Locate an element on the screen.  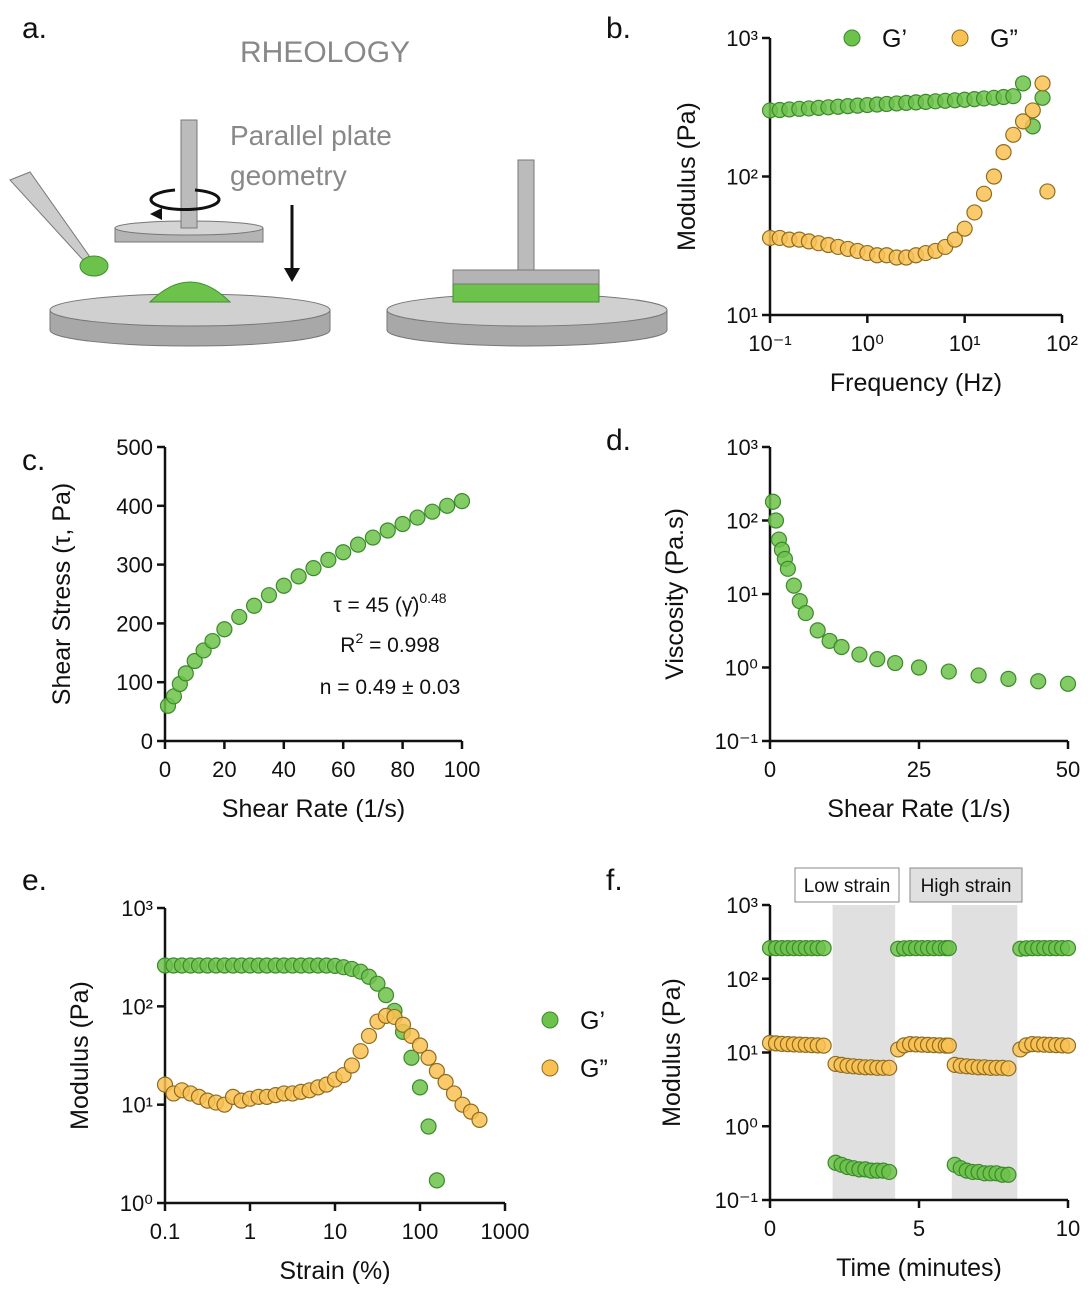
x-tick-label: 60 is located at coordinates (343, 769).